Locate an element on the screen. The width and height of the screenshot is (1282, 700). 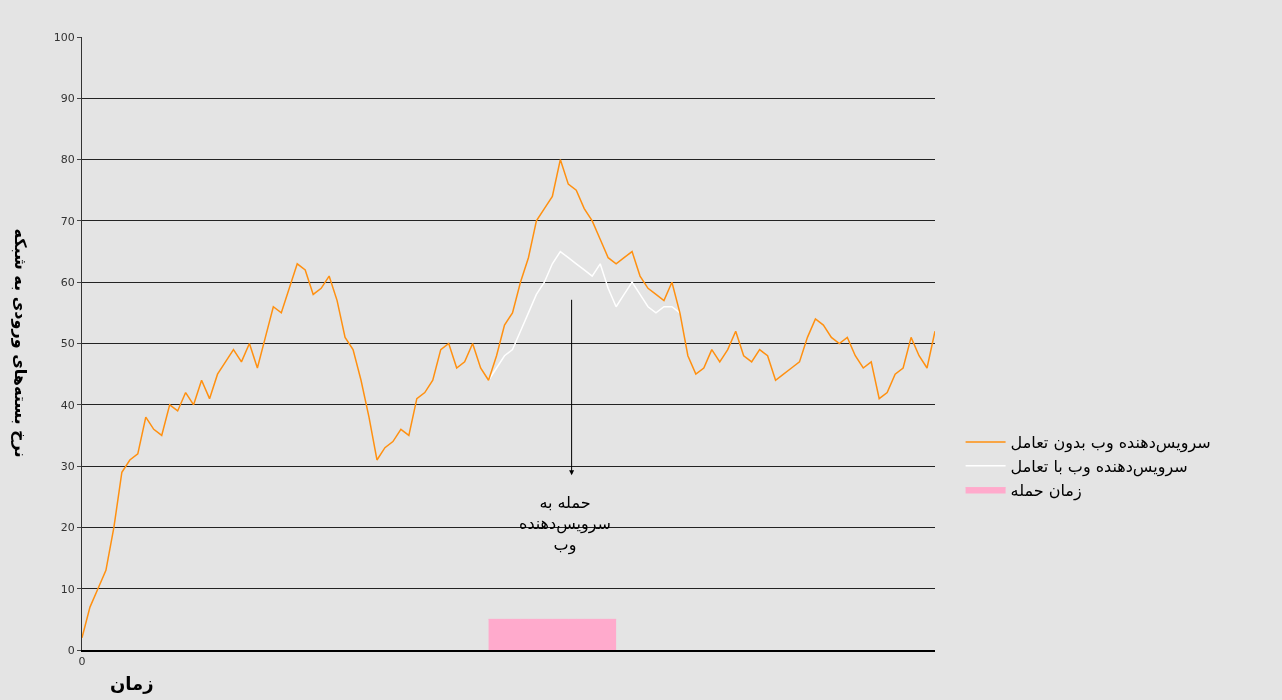
y-tick-label: 50 is located at coordinates (67, 344).